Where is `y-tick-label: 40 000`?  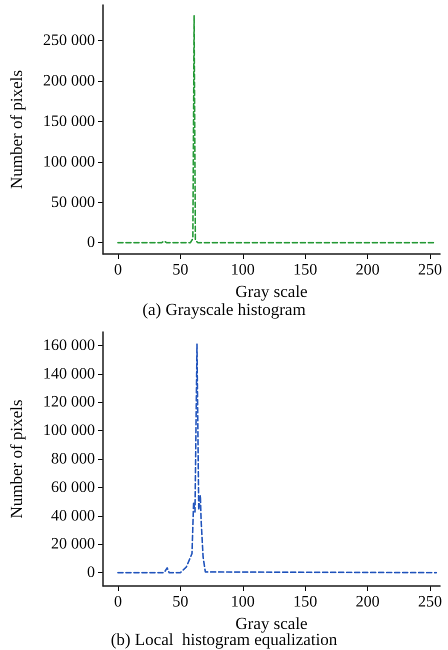
y-tick-label: 40 000 is located at coordinates (73, 515).